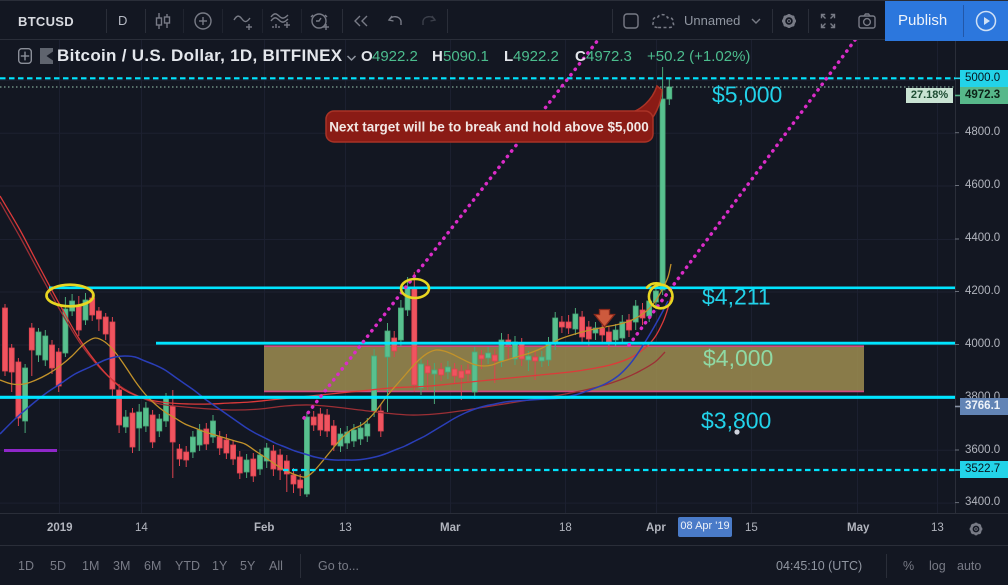  What do you see at coordinates (747, 95) in the screenshot?
I see `svg-text: $5,000` at bounding box center [747, 95].